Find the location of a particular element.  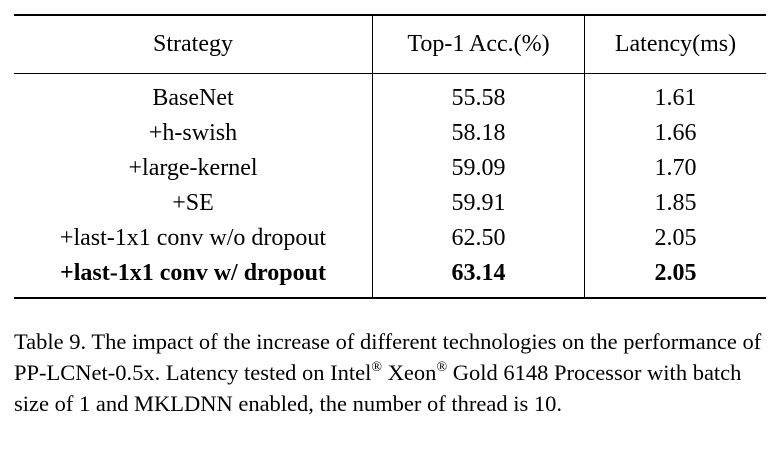

table-row: BaseNet 55.58 1.61 is located at coordinates (390, 94).